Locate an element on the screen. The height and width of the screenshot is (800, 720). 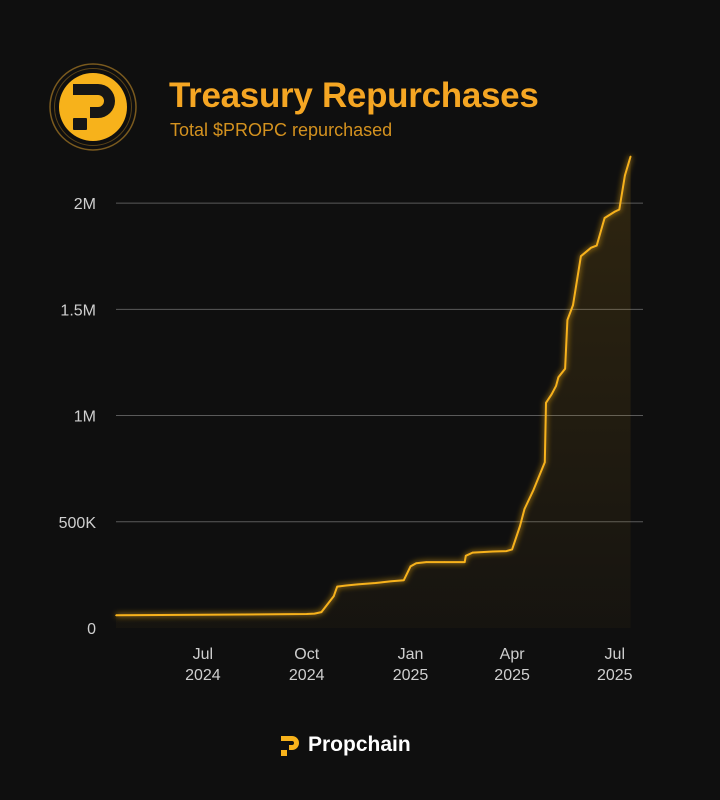
x-tick-month: Apr is located at coordinates (513, 654).